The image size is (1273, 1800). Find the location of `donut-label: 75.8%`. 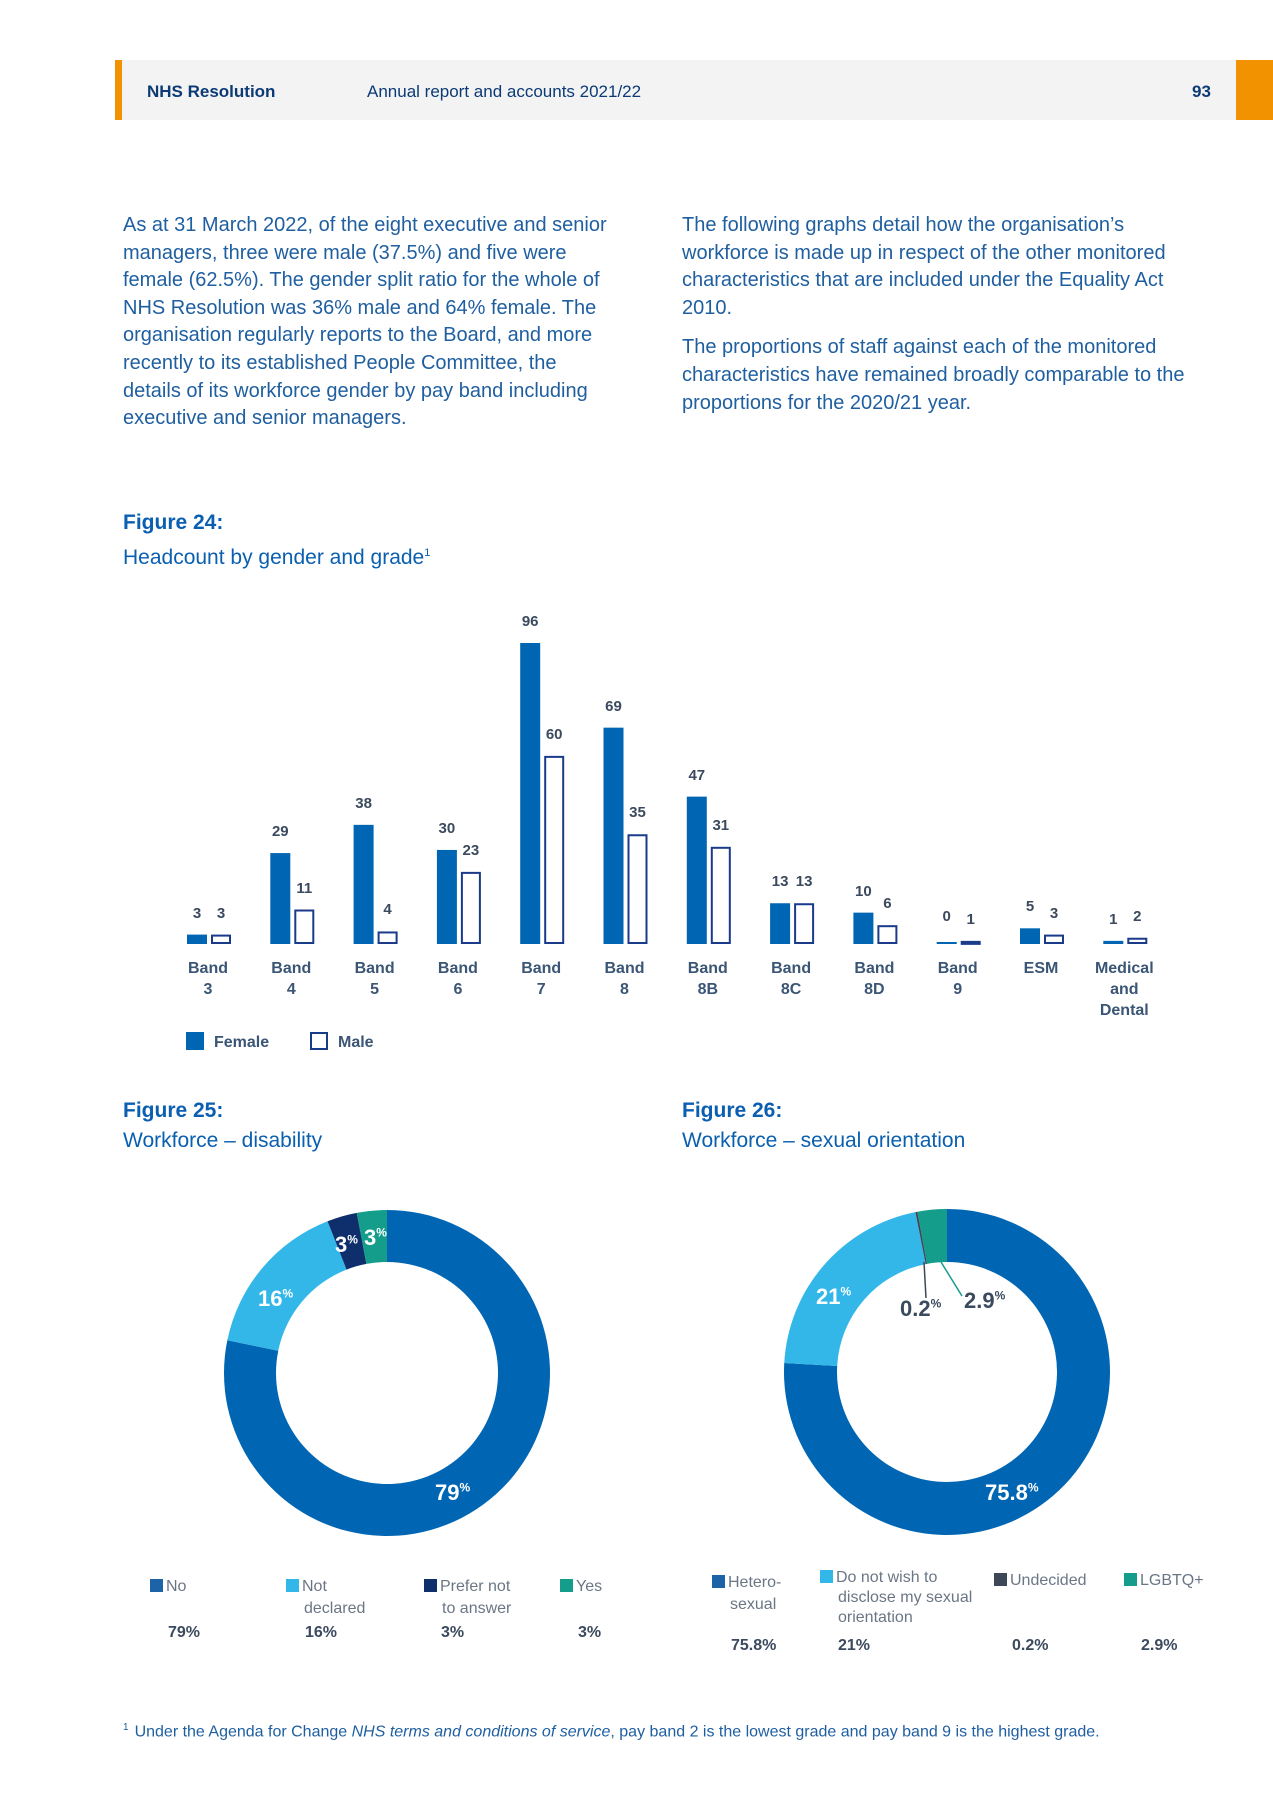

donut-label: 75.8% is located at coordinates (1012, 1492).